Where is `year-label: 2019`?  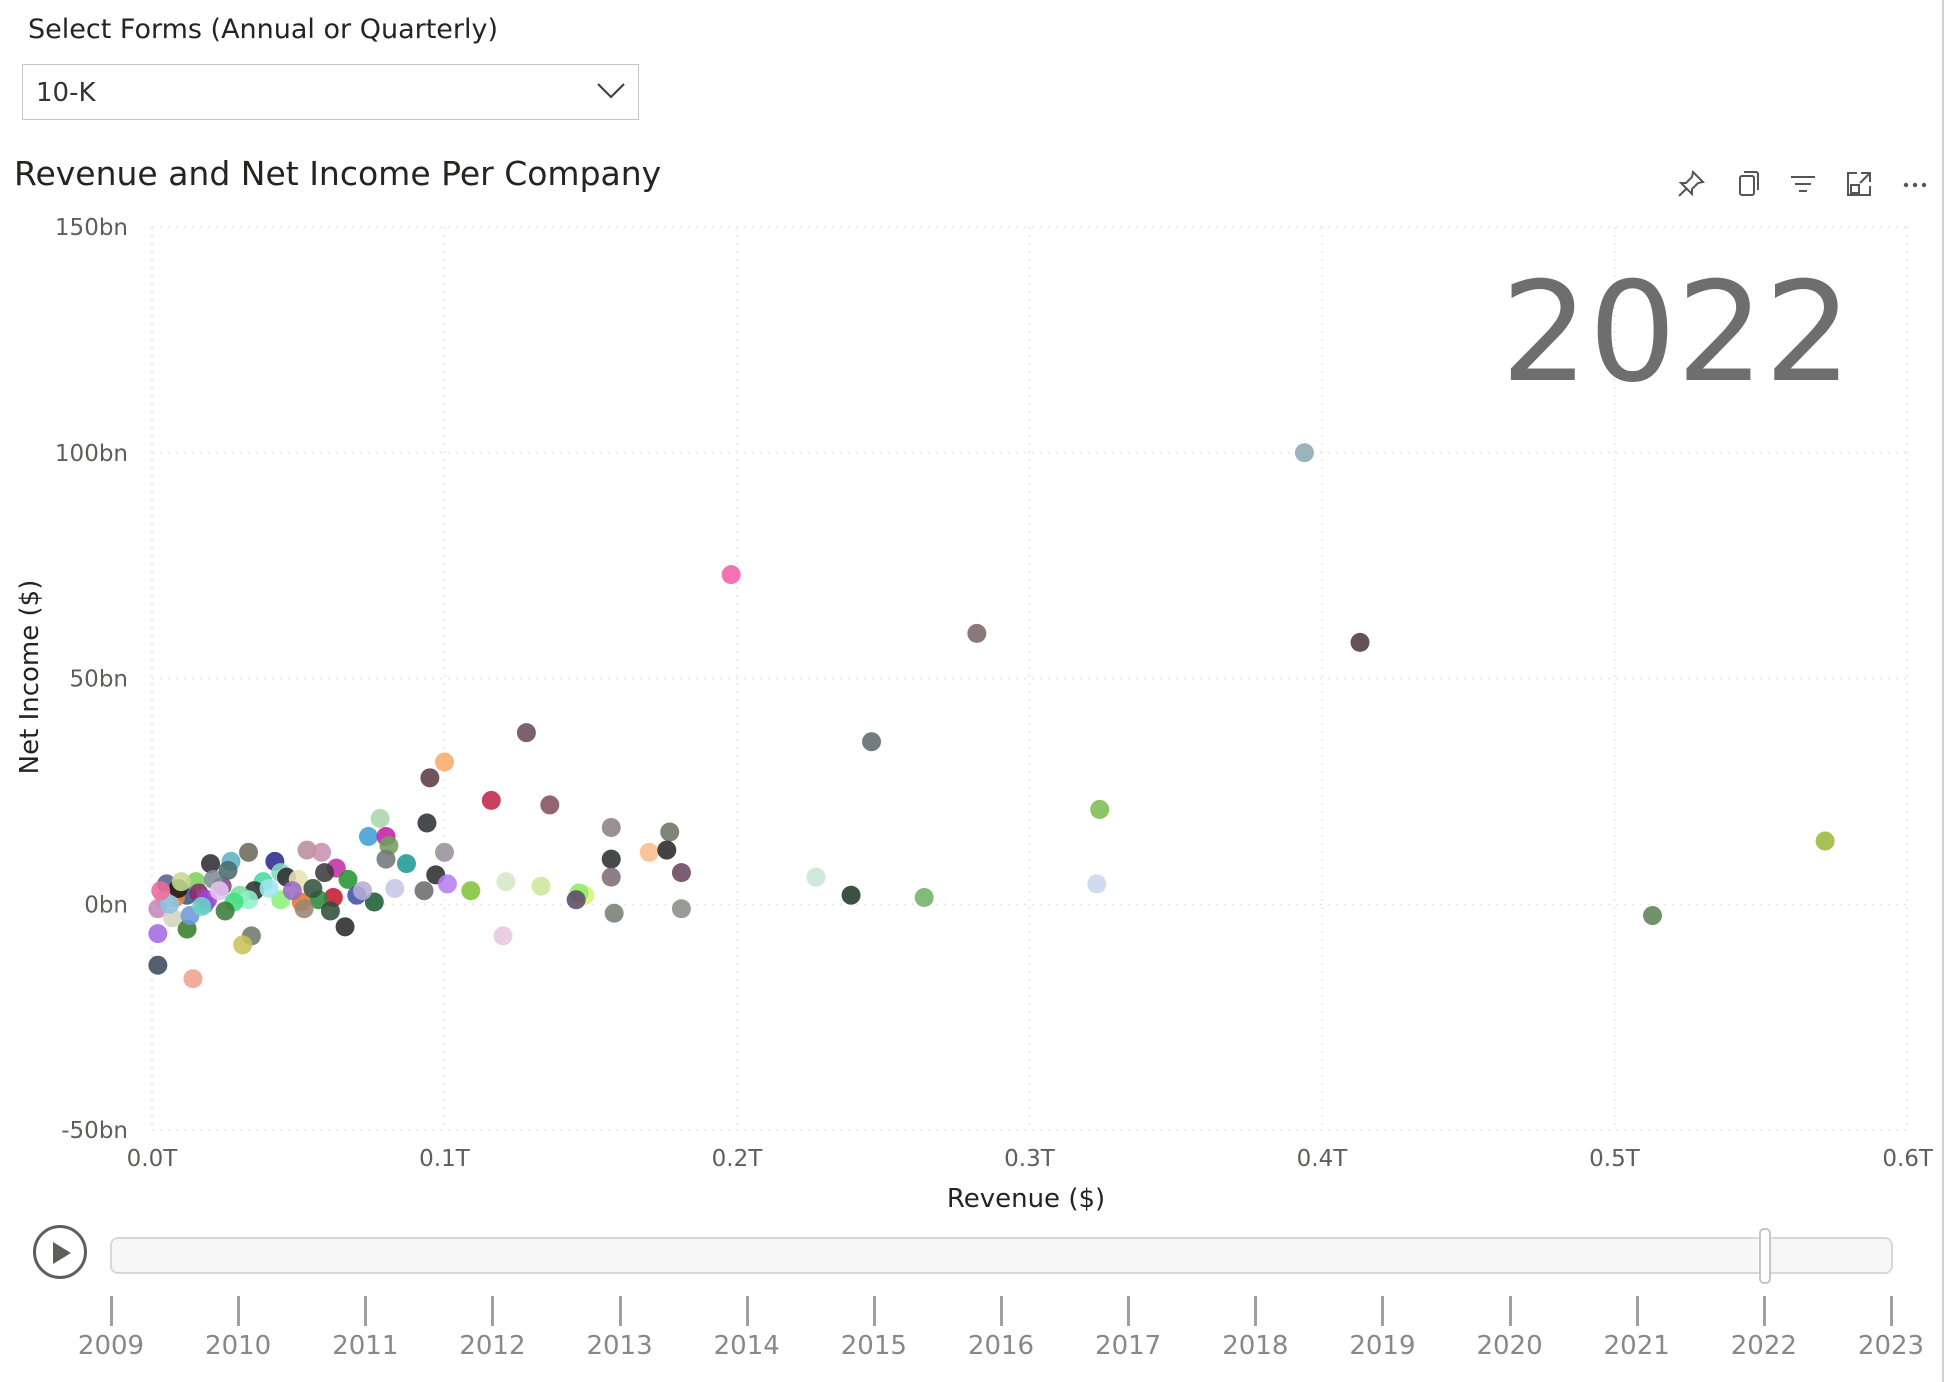 year-label: 2019 is located at coordinates (1382, 1346).